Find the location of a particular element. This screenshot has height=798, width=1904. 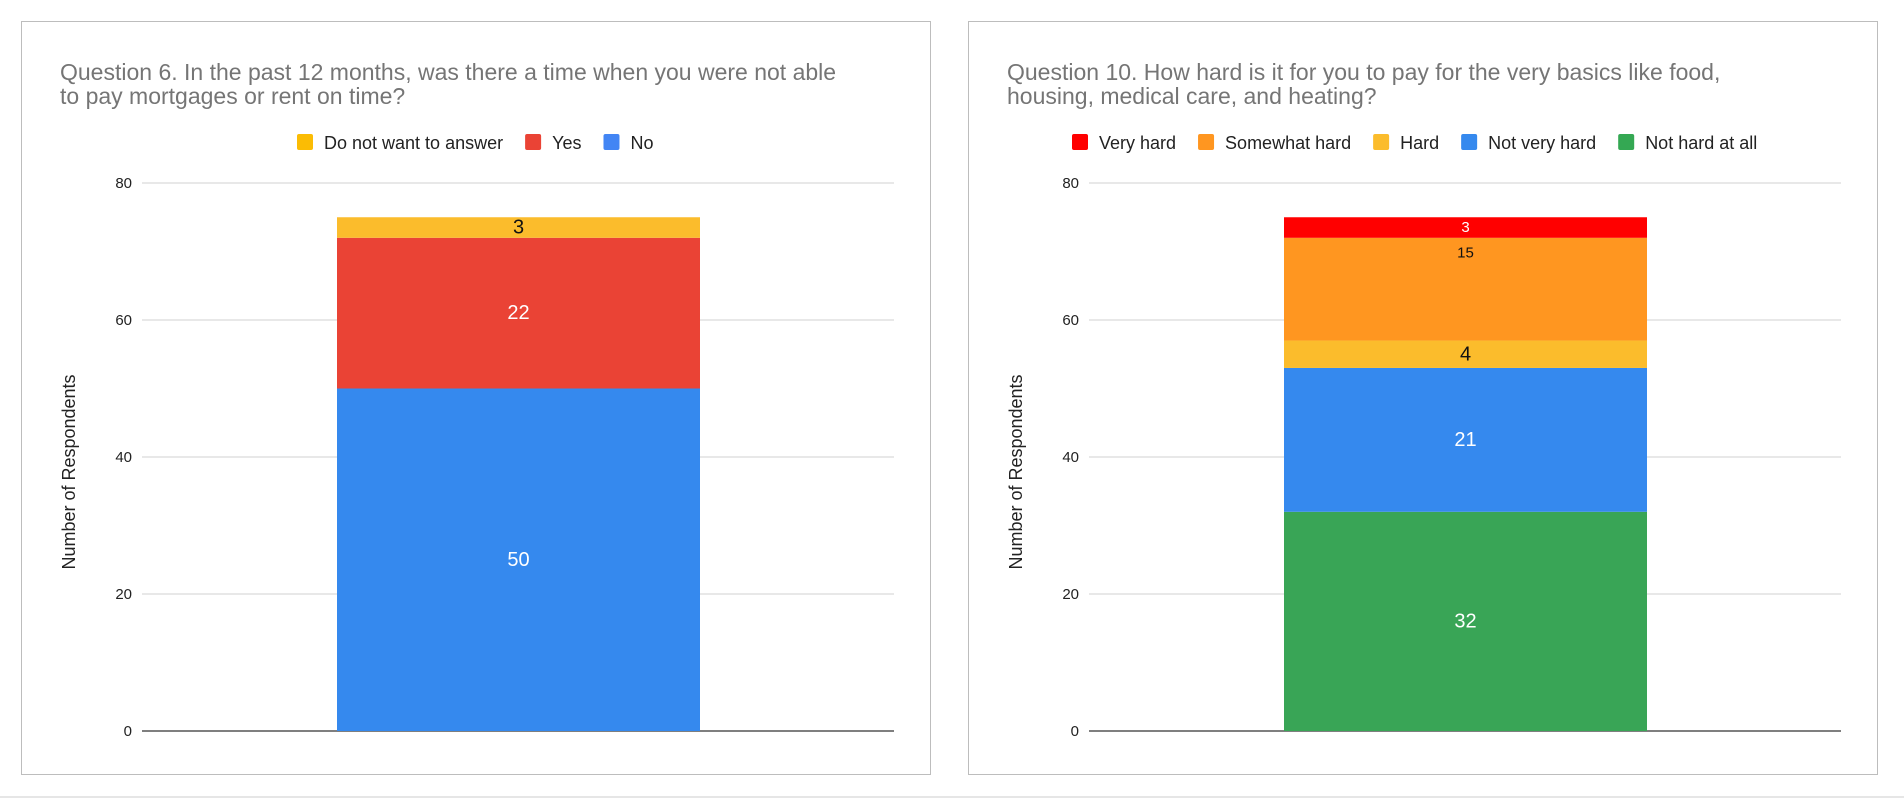

bar-segment-yes is located at coordinates (518, 313).